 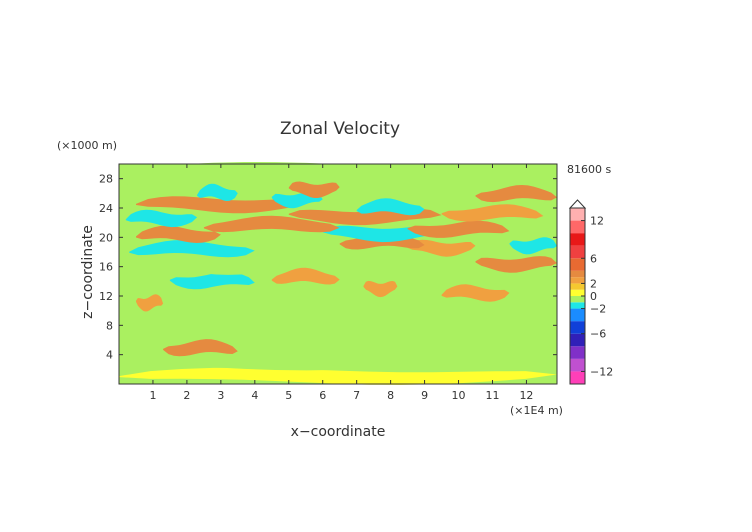 What do you see at coordinates (589, 169) in the screenshot?
I see `time-label: 81600 s` at bounding box center [589, 169].